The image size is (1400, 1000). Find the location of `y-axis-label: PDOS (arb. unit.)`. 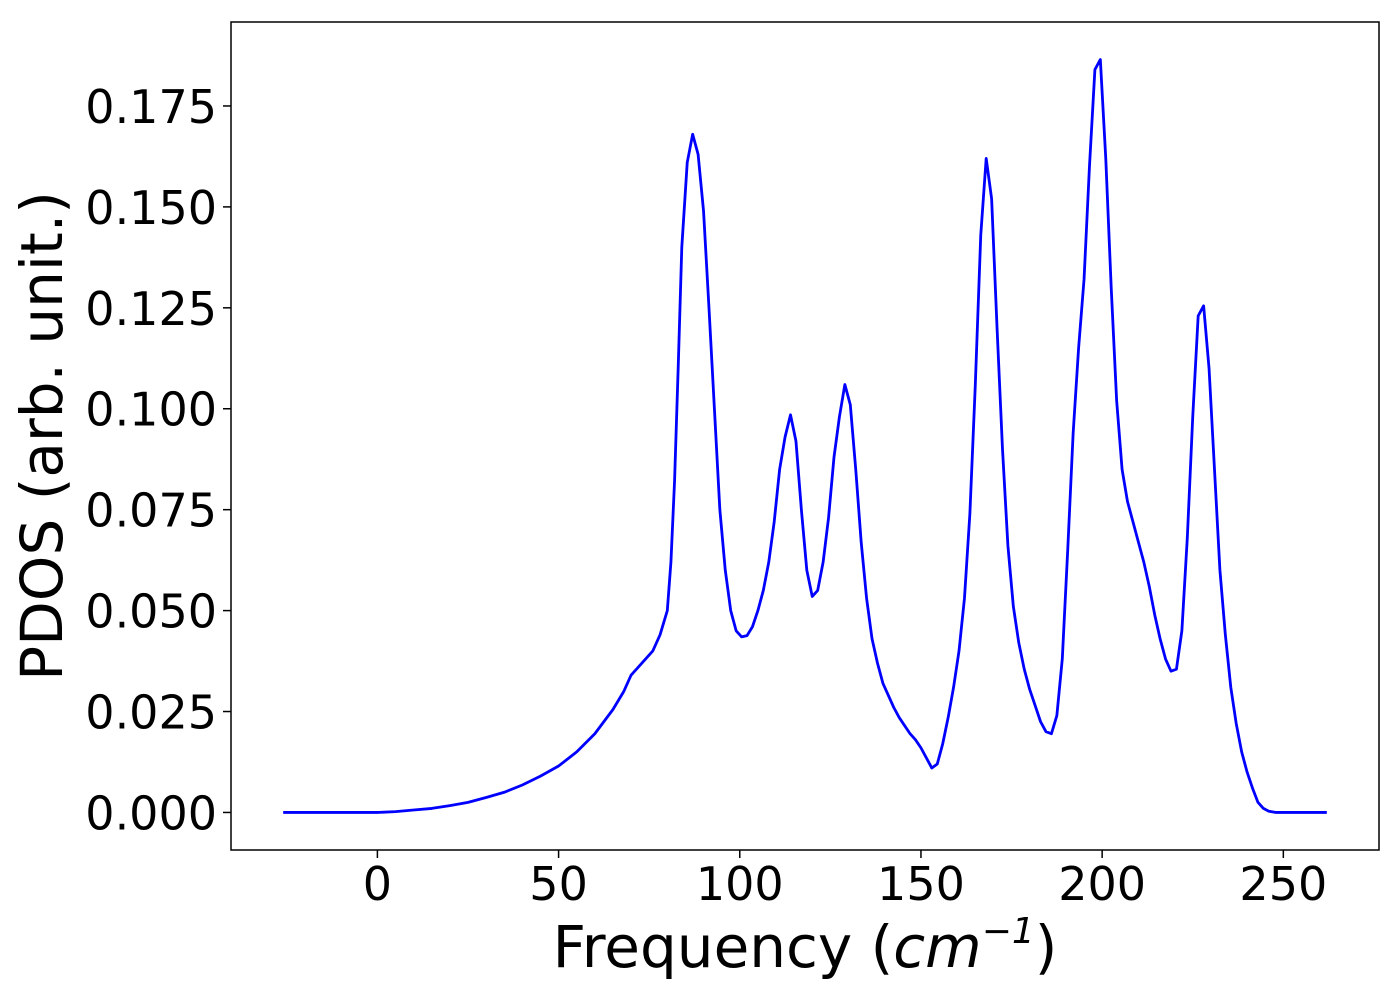

y-axis-label: PDOS (arb. unit.) is located at coordinates (42, 436).